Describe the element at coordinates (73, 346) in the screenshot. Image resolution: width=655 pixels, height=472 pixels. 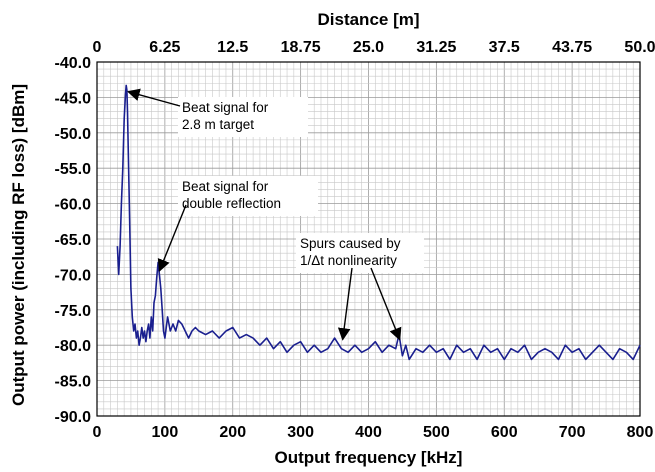
I see `y-tick-label: -80.0` at that location.